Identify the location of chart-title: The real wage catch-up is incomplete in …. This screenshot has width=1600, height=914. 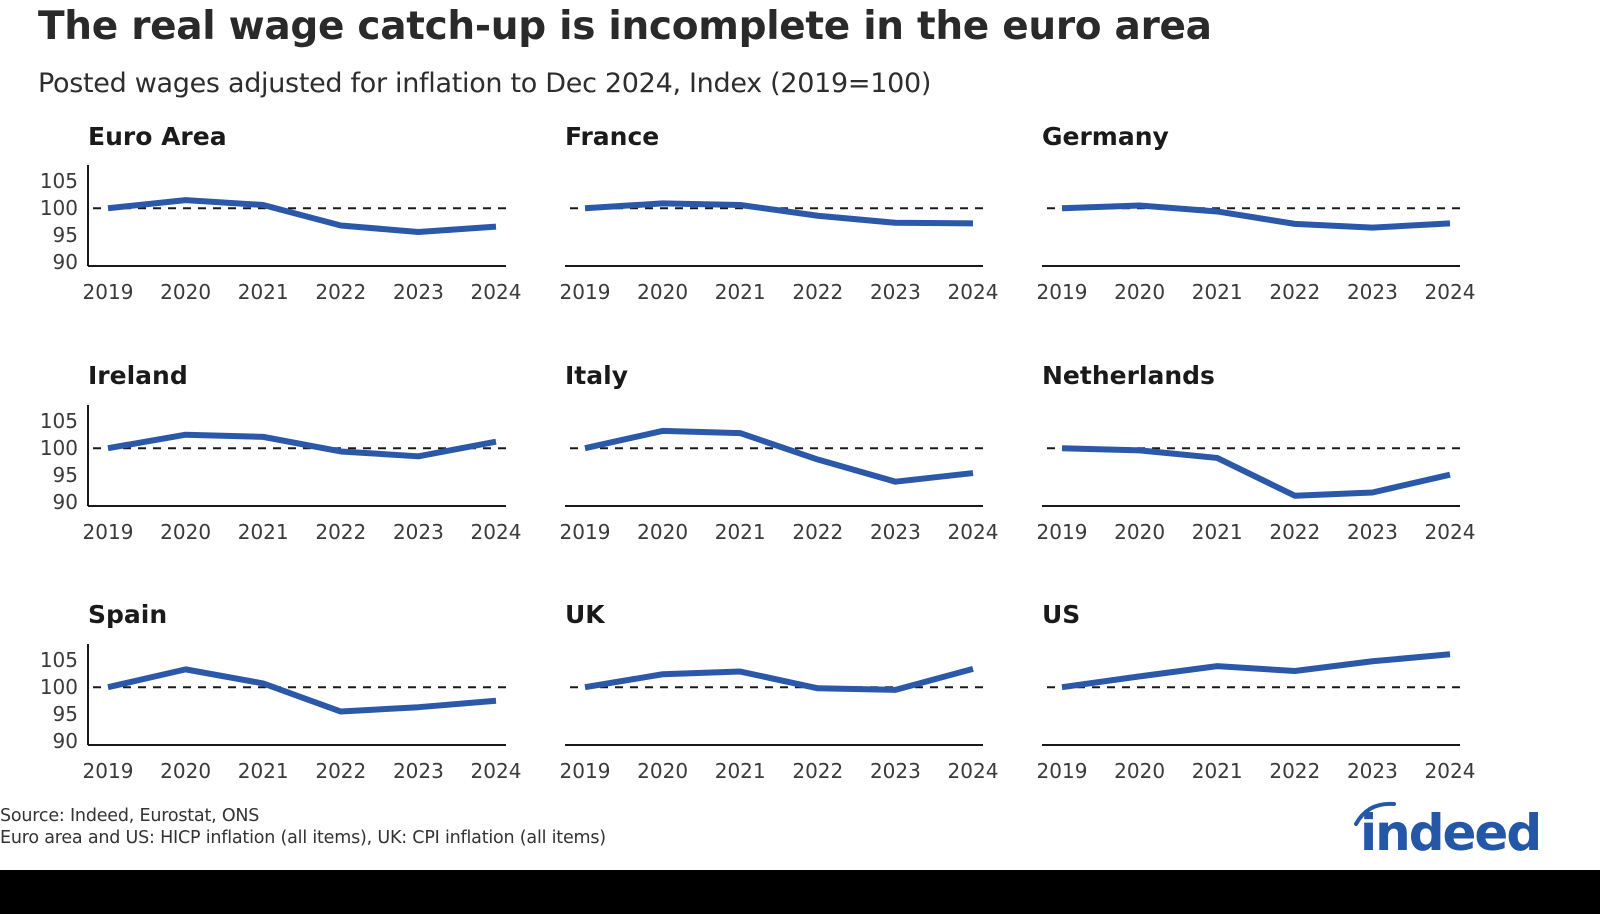
(625, 26).